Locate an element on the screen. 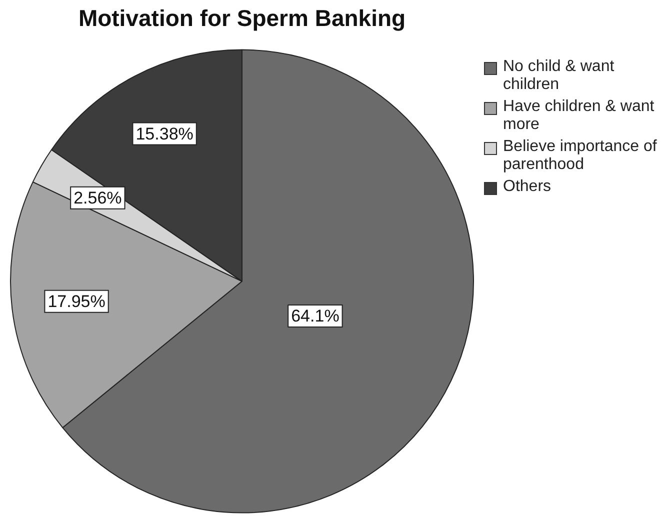  legend-label: Others is located at coordinates (527, 187).